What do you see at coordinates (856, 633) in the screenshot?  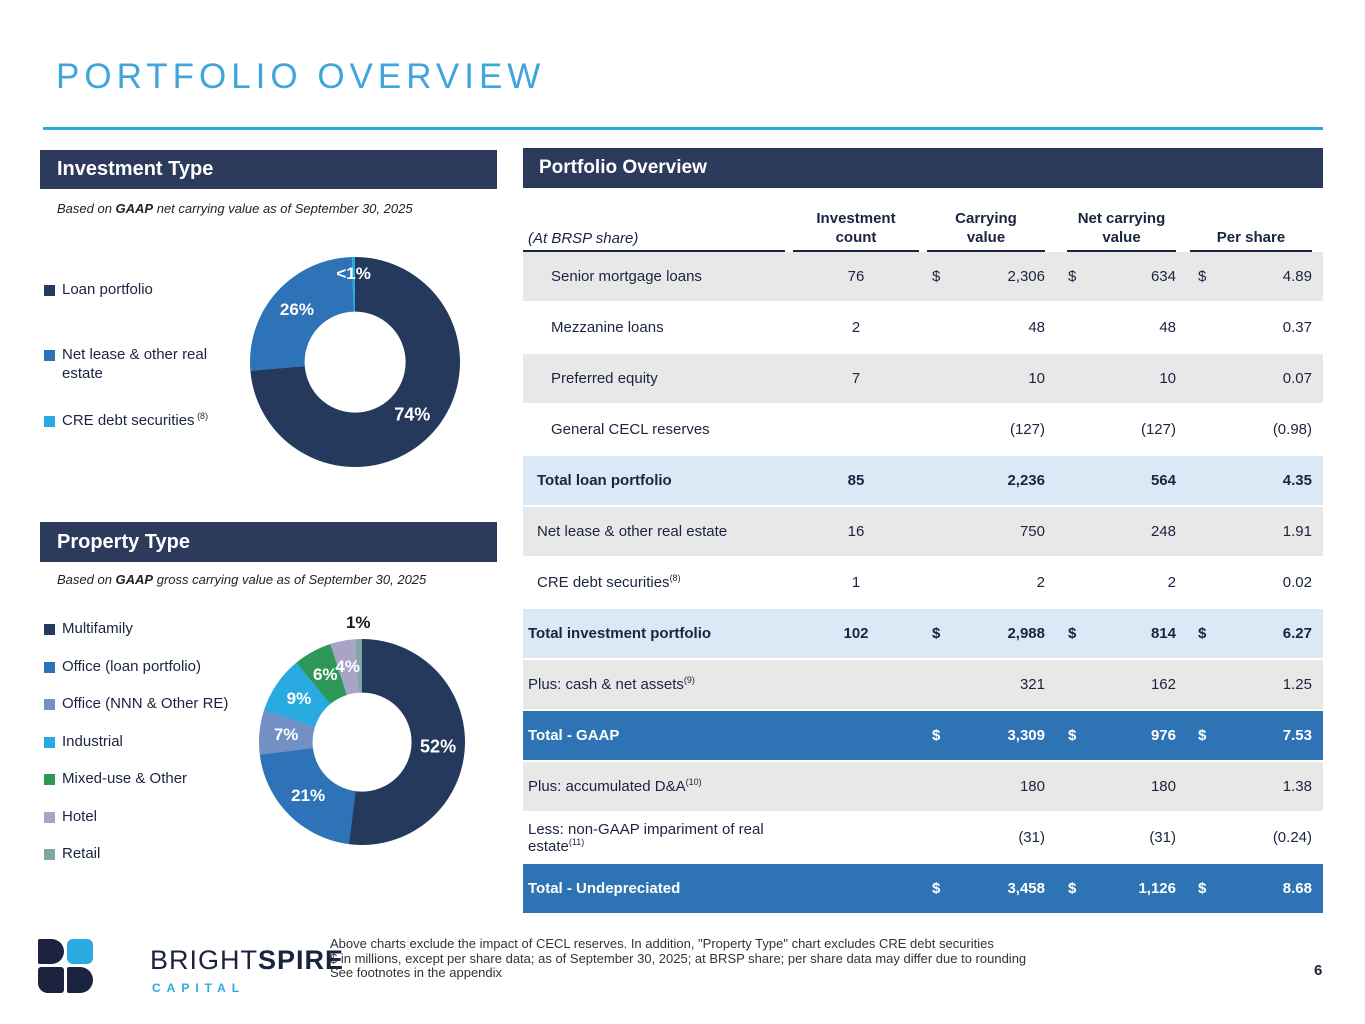 I see `row-investment-count: 102` at bounding box center [856, 633].